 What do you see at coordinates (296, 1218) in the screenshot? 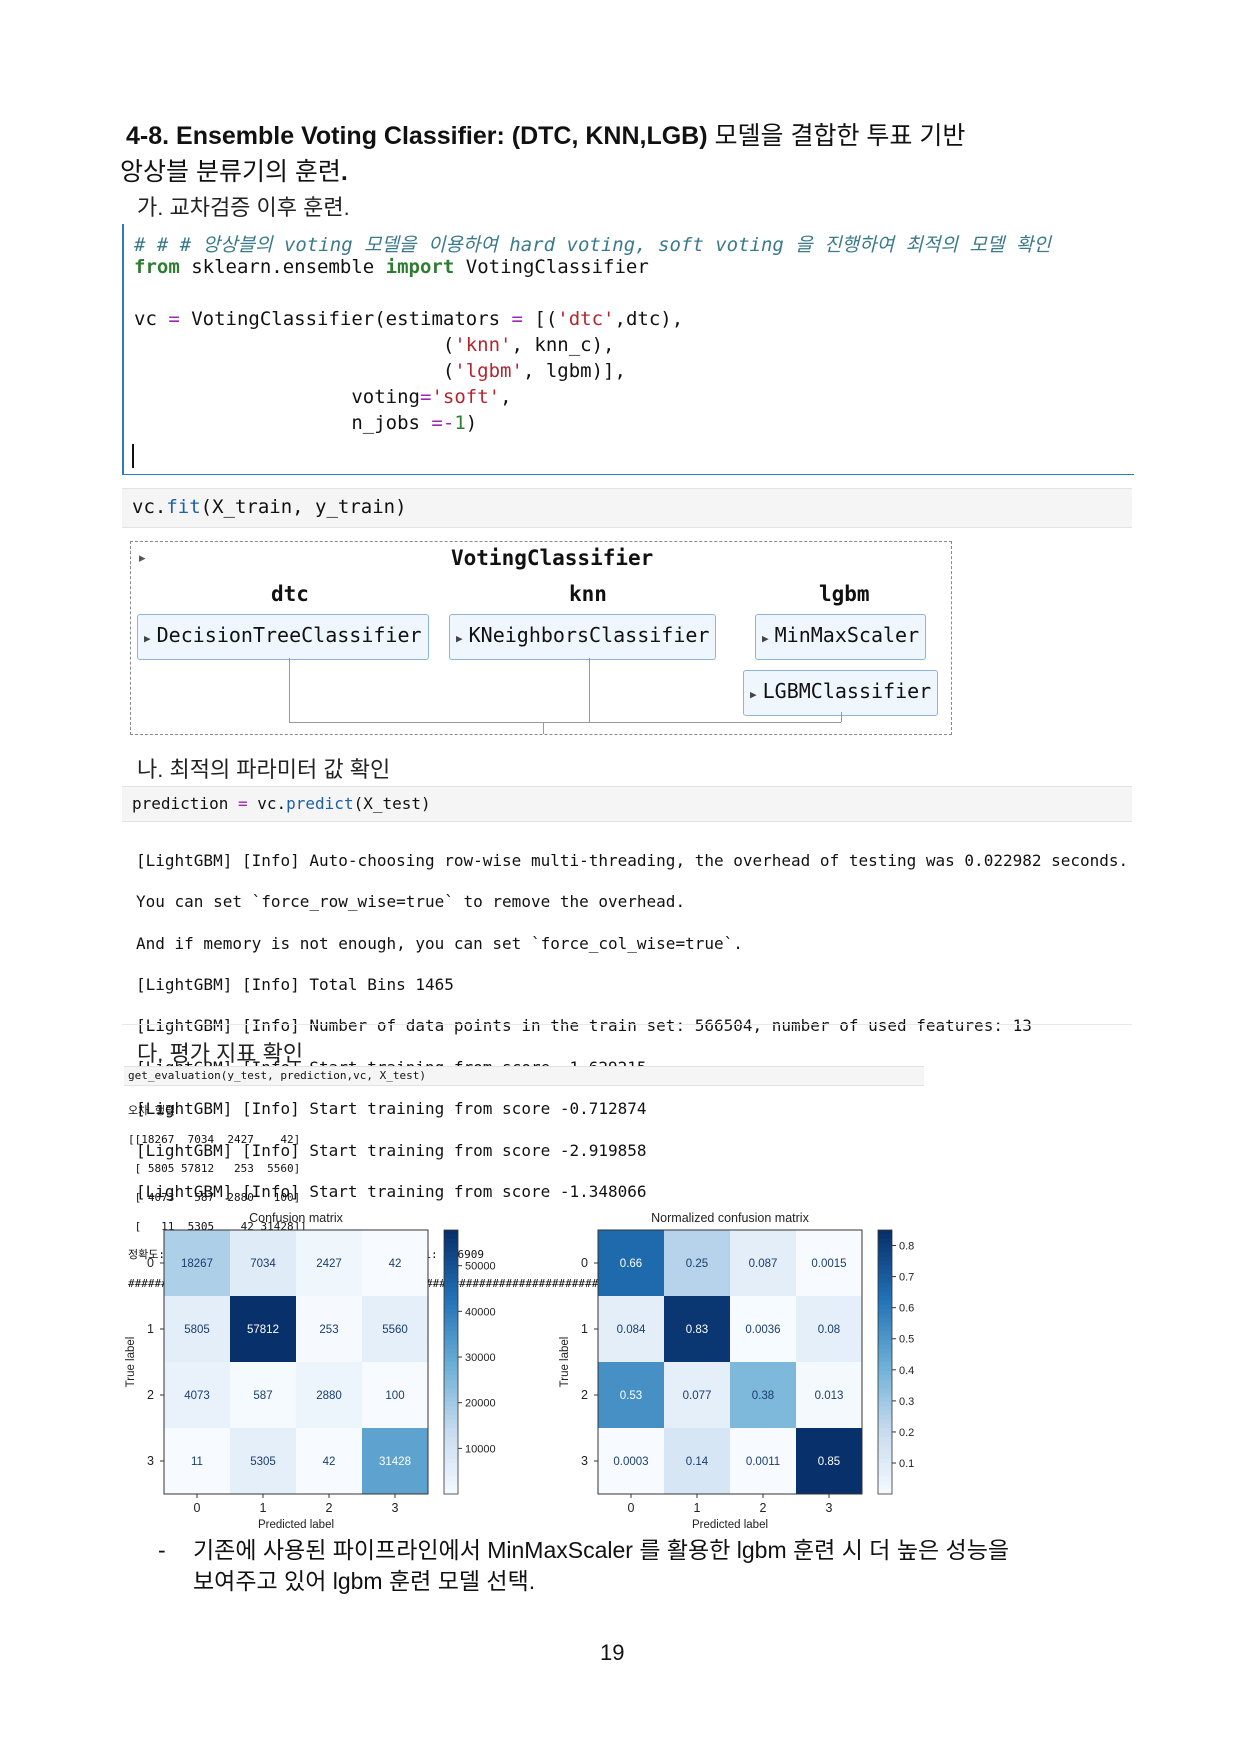
I see `chart-title: Confusion matrix` at bounding box center [296, 1218].